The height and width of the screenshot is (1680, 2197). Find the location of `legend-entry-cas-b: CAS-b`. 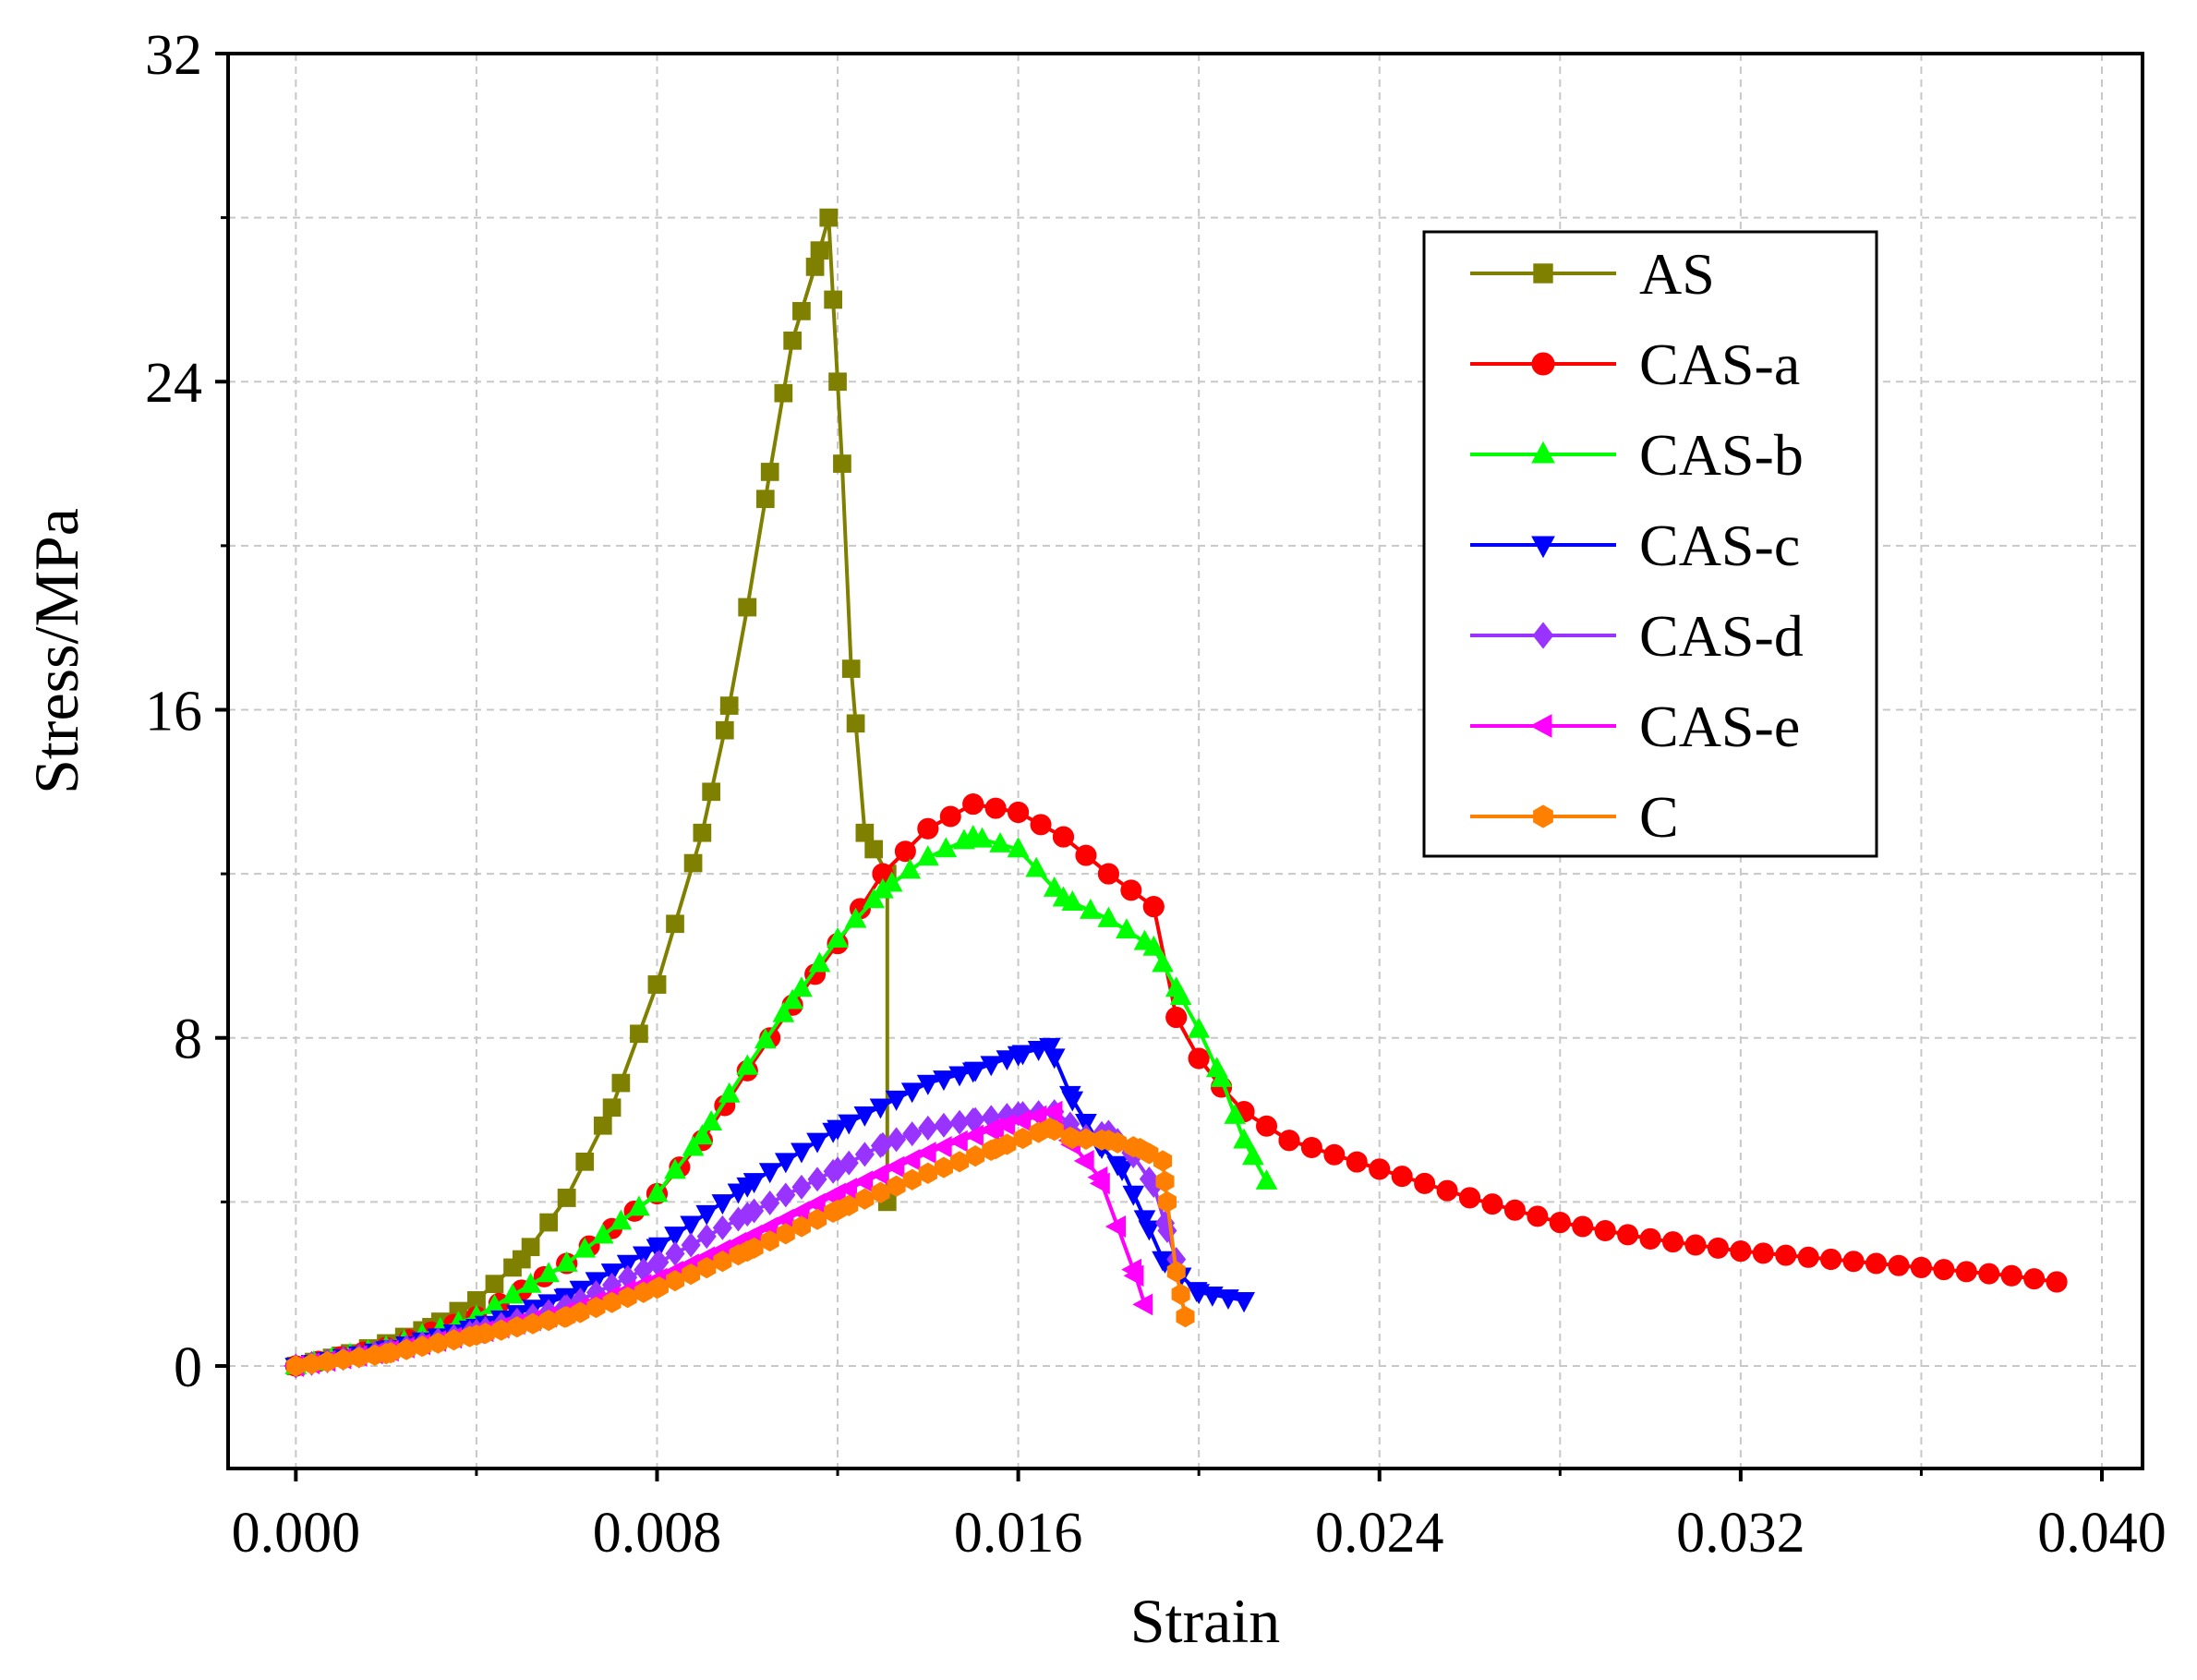

legend-entry-cas-b: CAS-b is located at coordinates (1637, 455).